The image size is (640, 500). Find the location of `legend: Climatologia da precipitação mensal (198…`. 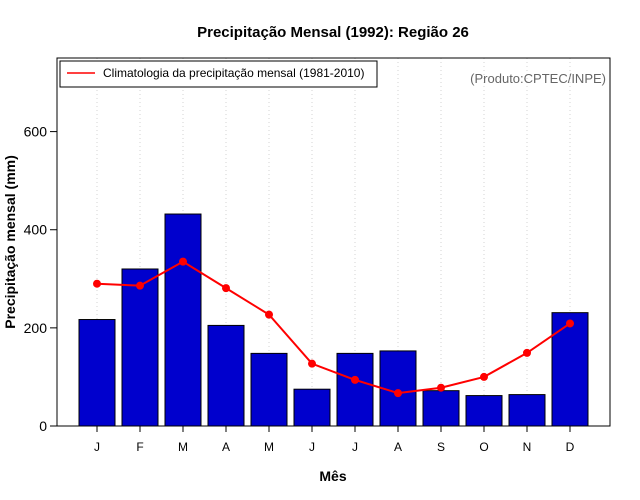

legend: Climatologia da precipitação mensal (198… is located at coordinates (218, 74).